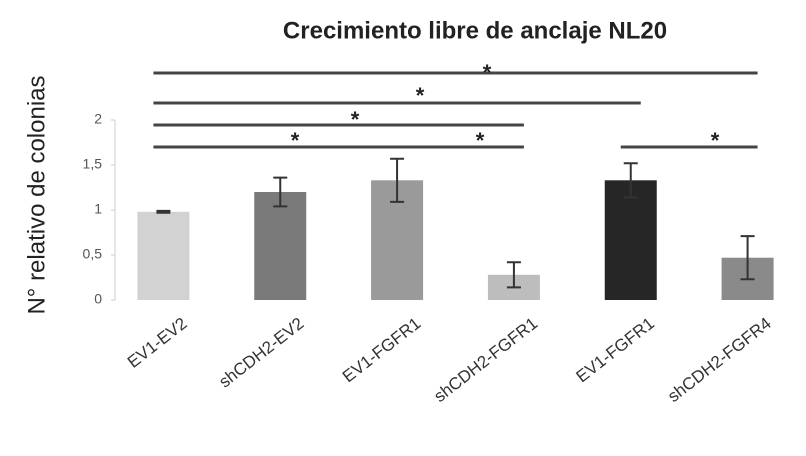  I want to click on x-tick-label: shCDH2-FGFR4, so click(719, 360).